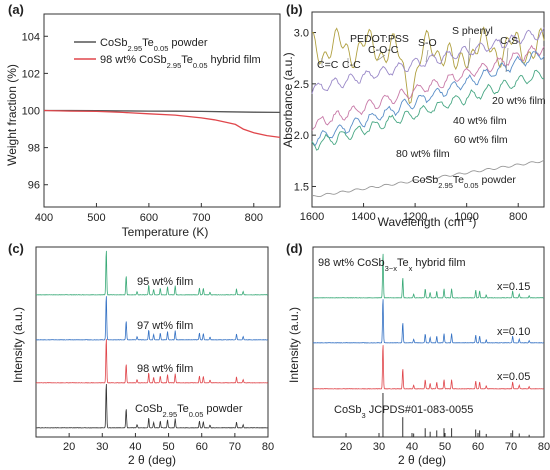 The image size is (550, 470). I want to click on panel-b-ytick-label-0: 1.5, so click(301, 187).